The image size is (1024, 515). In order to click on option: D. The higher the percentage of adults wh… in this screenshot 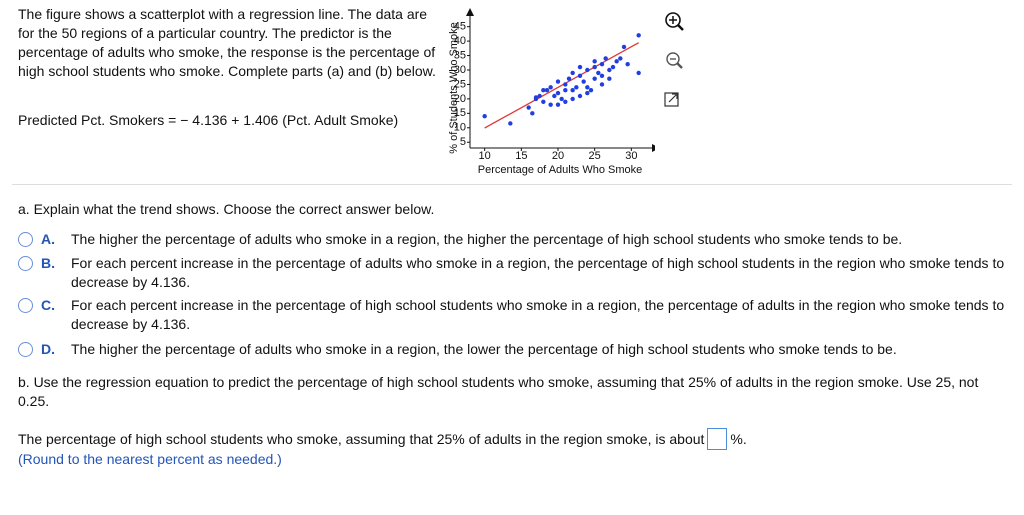, I will do `click(517, 349)`.